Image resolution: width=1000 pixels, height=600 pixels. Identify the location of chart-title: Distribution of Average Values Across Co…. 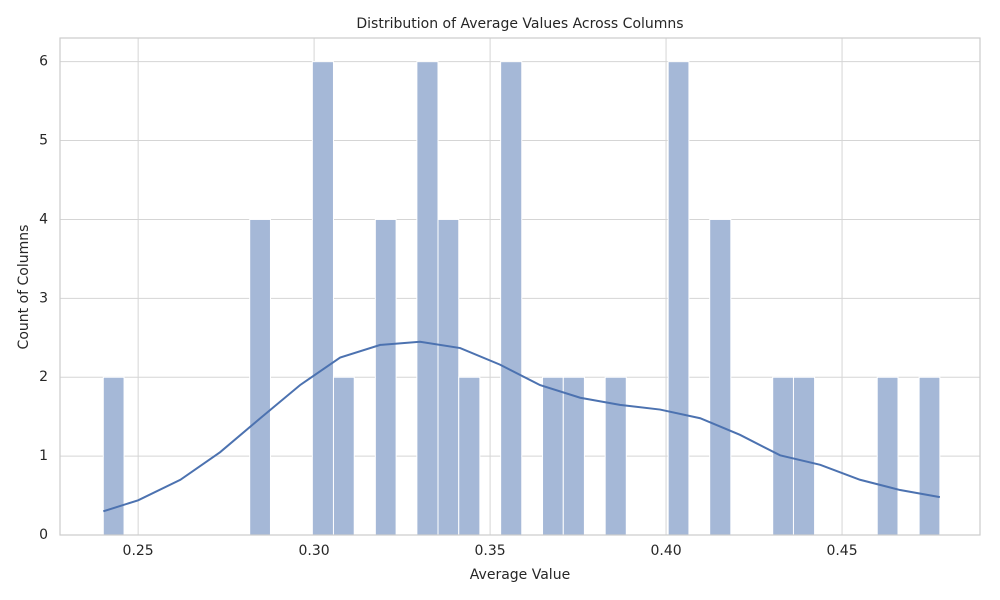
(519, 24).